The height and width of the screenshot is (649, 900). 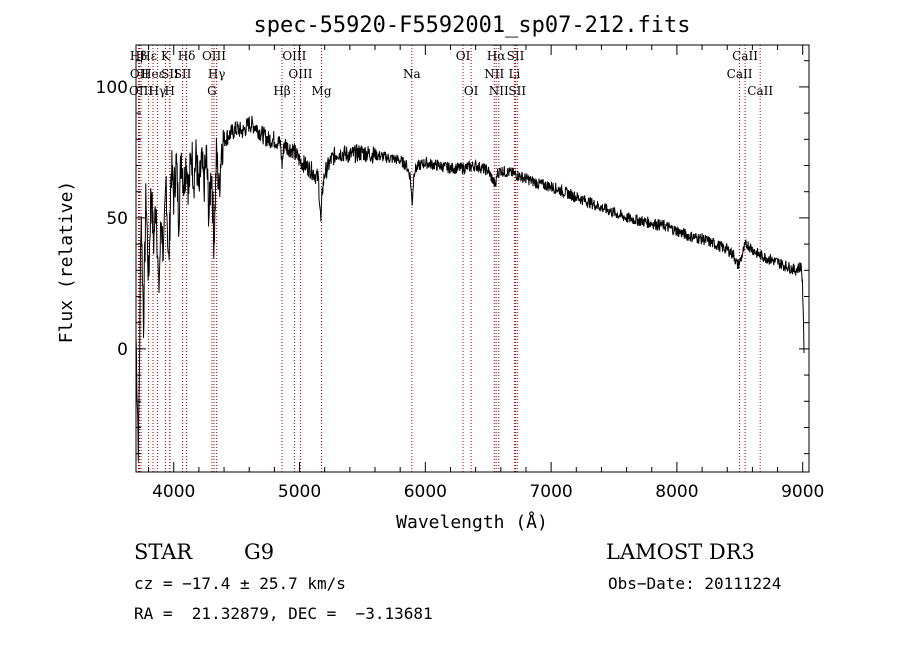 What do you see at coordinates (117, 219) in the screenshot?
I see `y-tick-label: 50` at bounding box center [117, 219].